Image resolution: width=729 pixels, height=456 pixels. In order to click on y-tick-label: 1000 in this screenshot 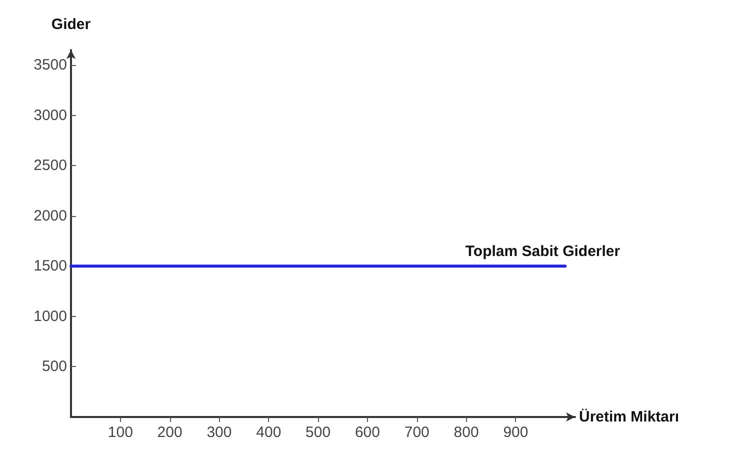, I will do `click(50, 316)`.